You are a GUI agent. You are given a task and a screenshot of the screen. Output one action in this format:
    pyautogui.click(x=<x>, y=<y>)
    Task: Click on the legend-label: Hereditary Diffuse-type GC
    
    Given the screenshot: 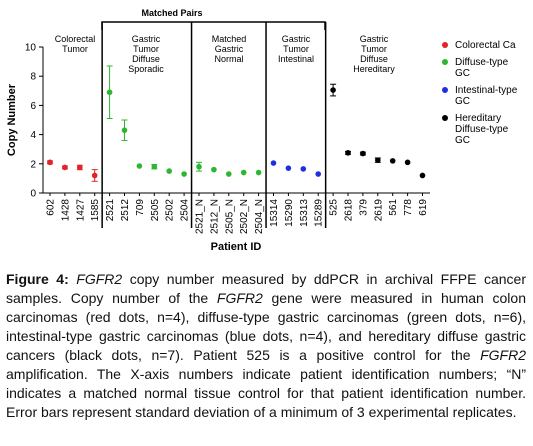 What is the action you would take?
    pyautogui.click(x=482, y=129)
    